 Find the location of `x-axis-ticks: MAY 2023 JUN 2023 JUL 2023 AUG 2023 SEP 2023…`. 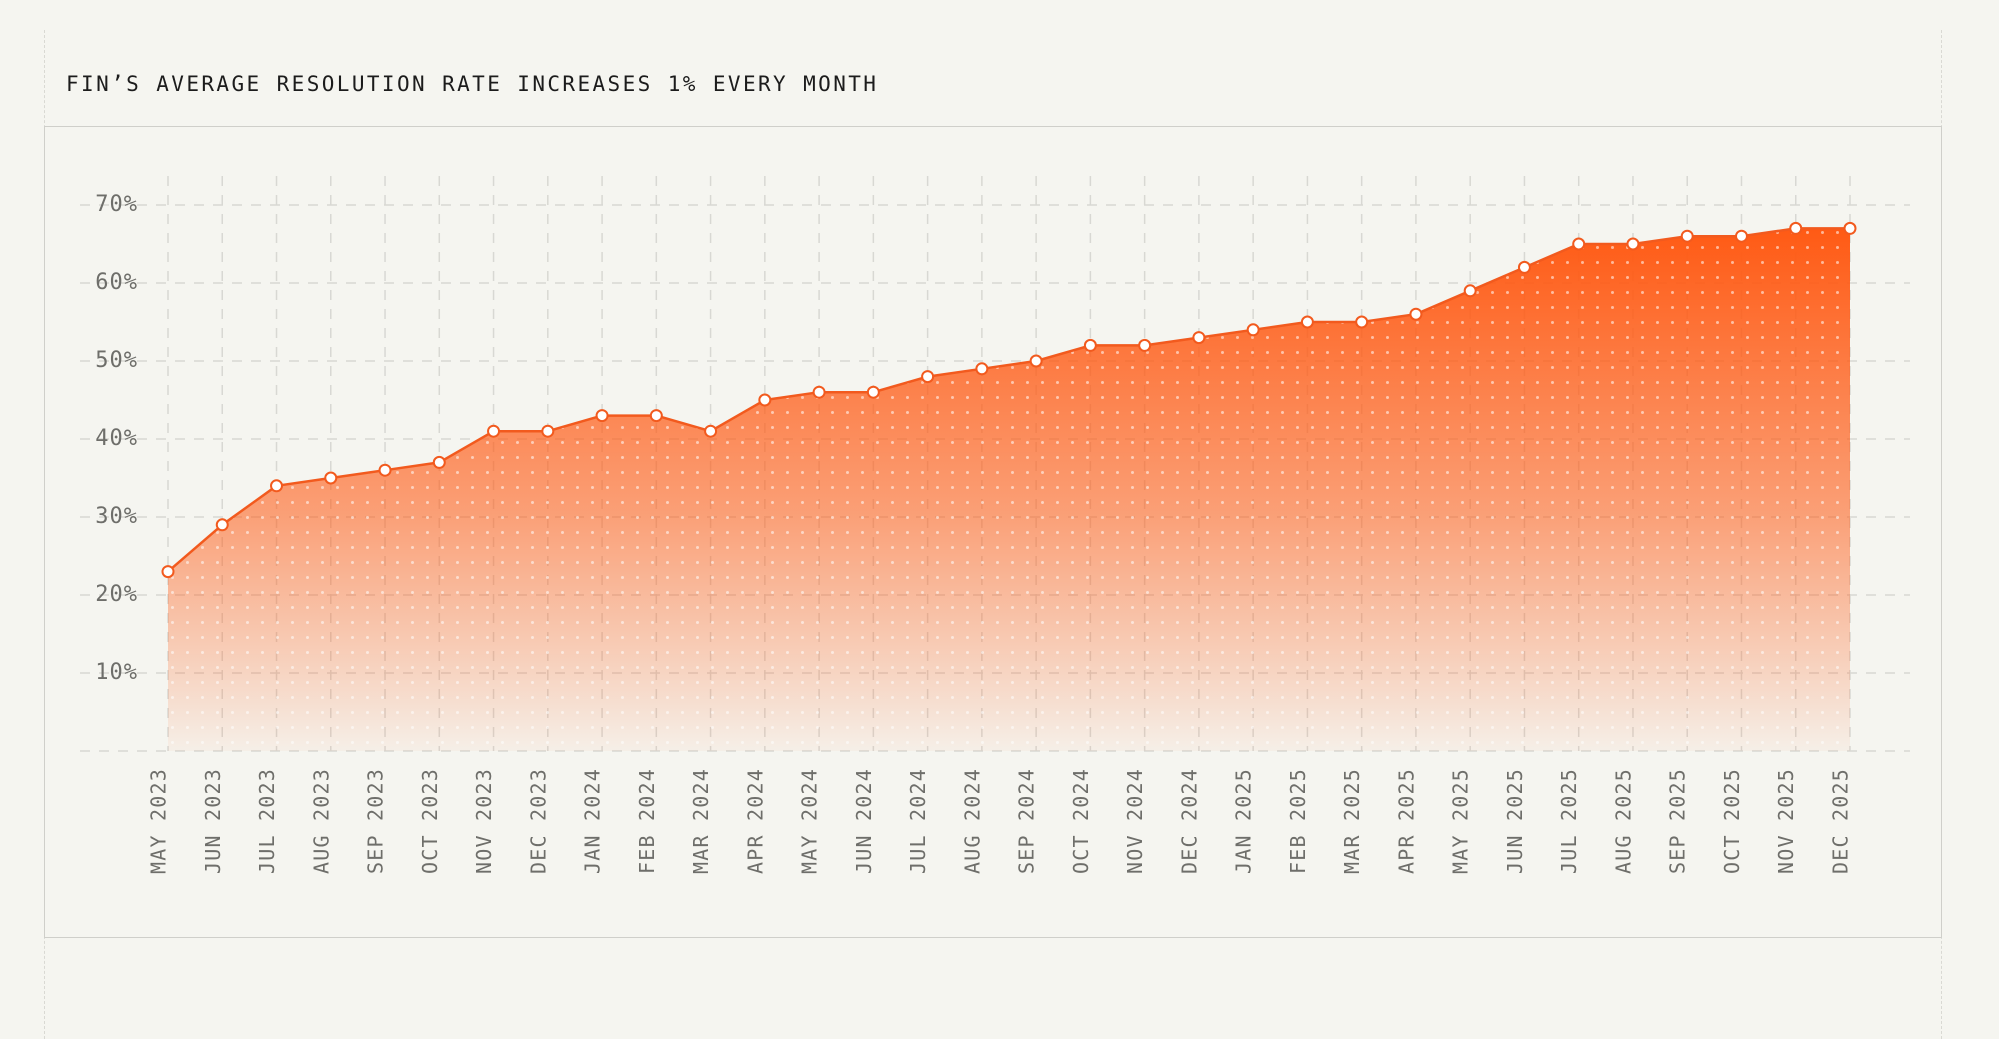

x-axis-ticks: MAY 2023 JUN 2023 JUL 2023 AUG 2023 SEP 2023… is located at coordinates (1000, 821).